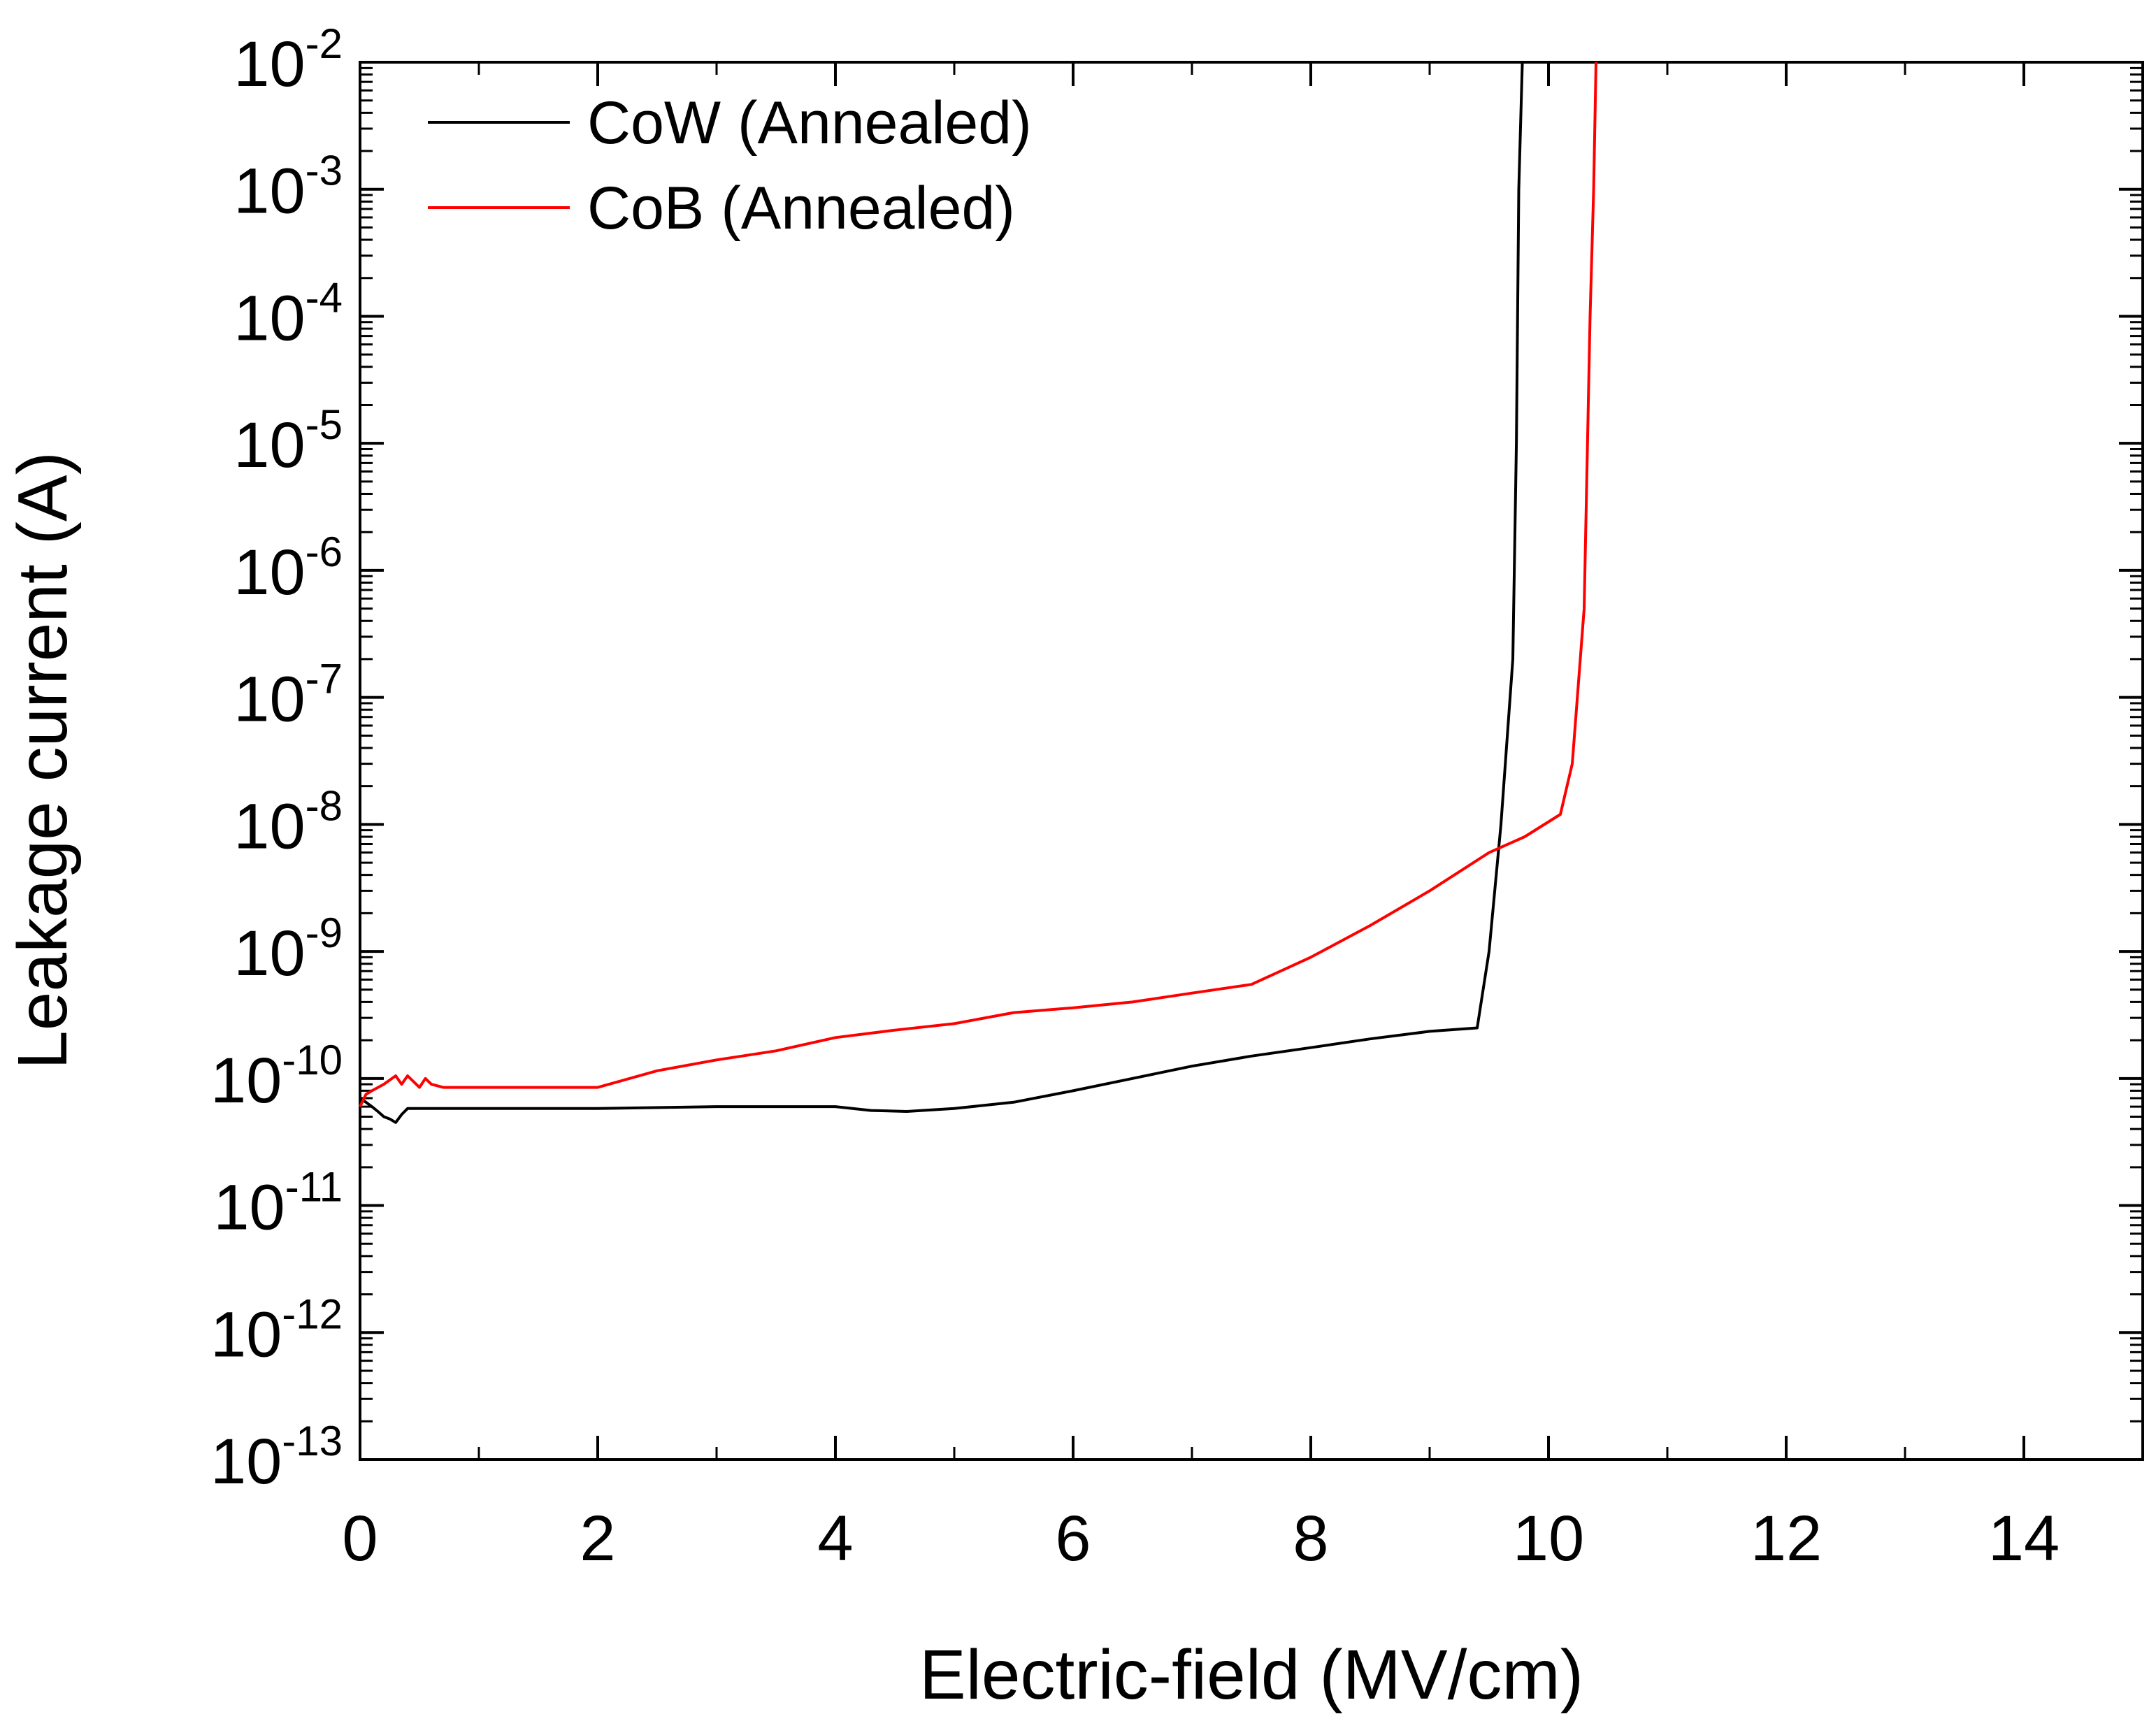  What do you see at coordinates (1310, 1538) in the screenshot?
I see `x-tick-label: 8` at bounding box center [1310, 1538].